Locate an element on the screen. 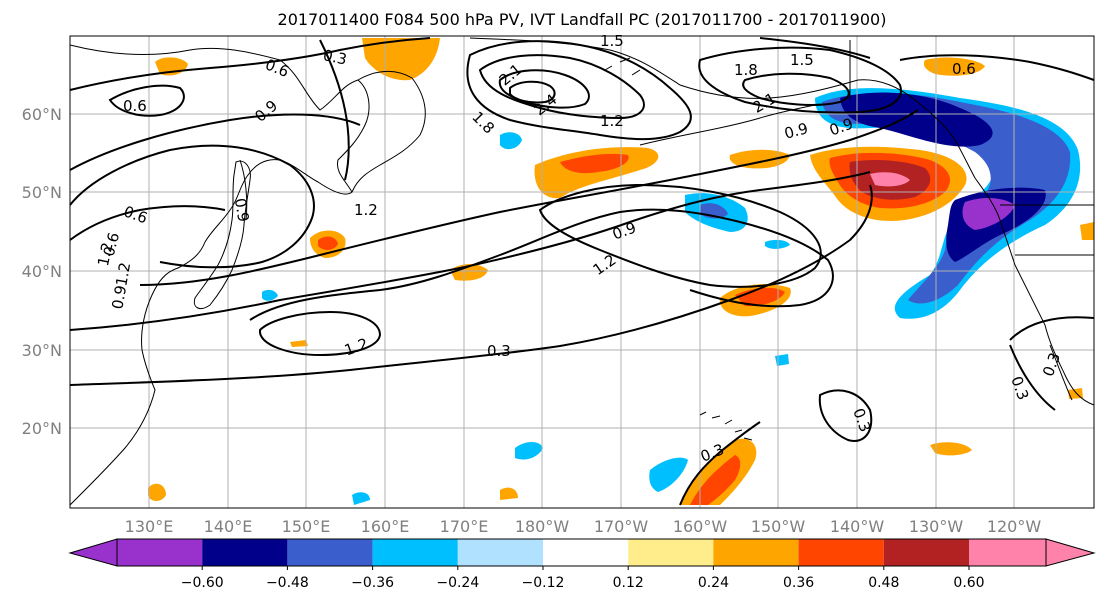  lat-label: 60°N is located at coordinates (42, 114).